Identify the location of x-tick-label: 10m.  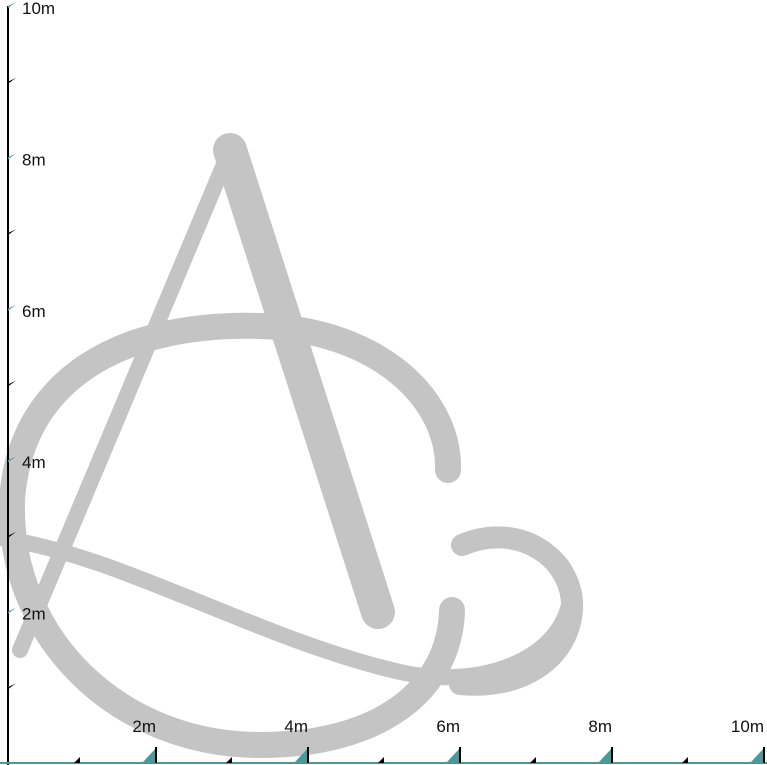
(747, 726).